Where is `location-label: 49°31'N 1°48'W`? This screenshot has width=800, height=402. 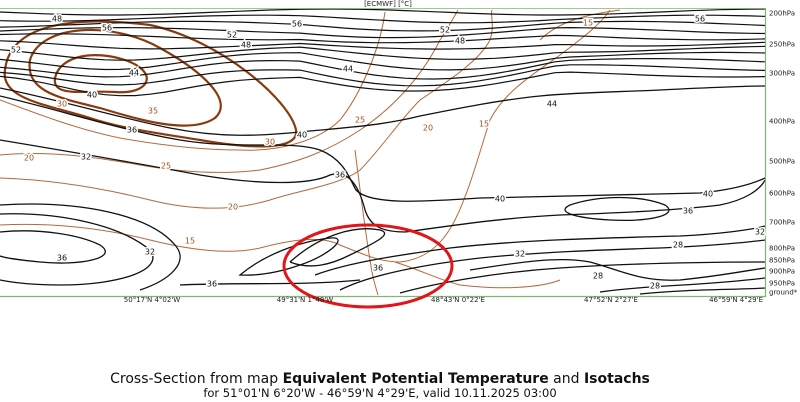
location-label: 49°31'N 1°48'W is located at coordinates (305, 300).